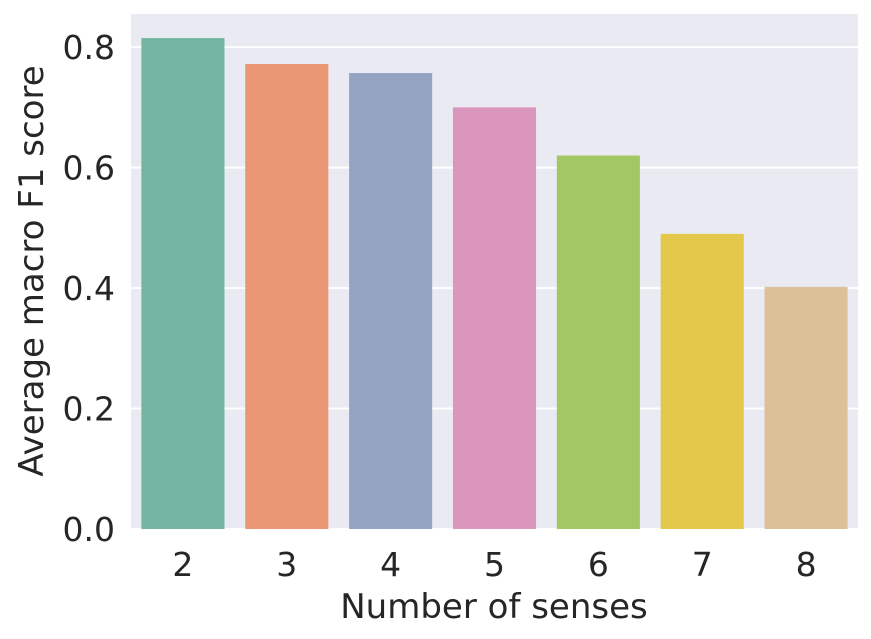 The width and height of the screenshot is (871, 639). I want to click on x-axis-label: Number of senses, so click(494, 607).